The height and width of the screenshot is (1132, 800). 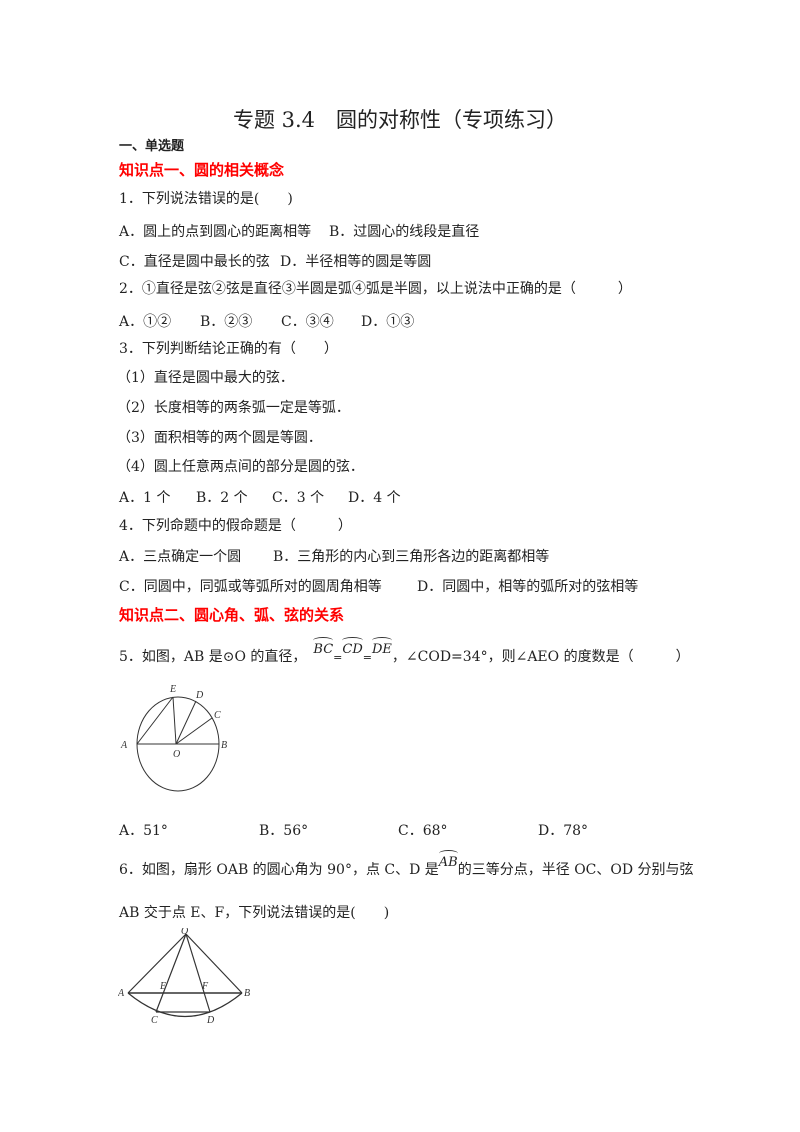 What do you see at coordinates (307, 322) in the screenshot?
I see `q2-option-c: C．③④` at bounding box center [307, 322].